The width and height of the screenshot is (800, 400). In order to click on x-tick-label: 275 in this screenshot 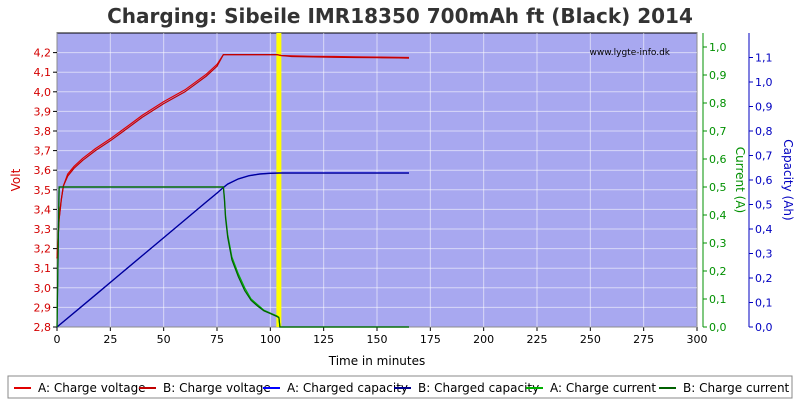, I will do `click(643, 339)`.